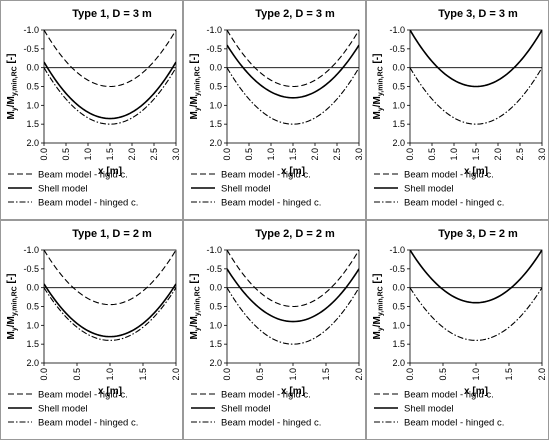 This screenshot has width=550, height=445. Describe the element at coordinates (478, 234) in the screenshot. I see `chart-title: Type 3, D = 2 m` at that location.